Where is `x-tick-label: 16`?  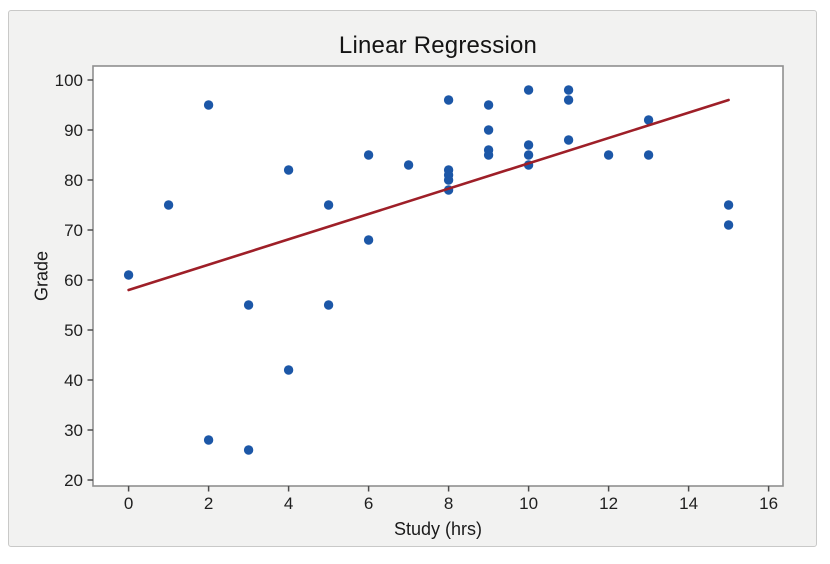
x-tick-label: 16 is located at coordinates (768, 503).